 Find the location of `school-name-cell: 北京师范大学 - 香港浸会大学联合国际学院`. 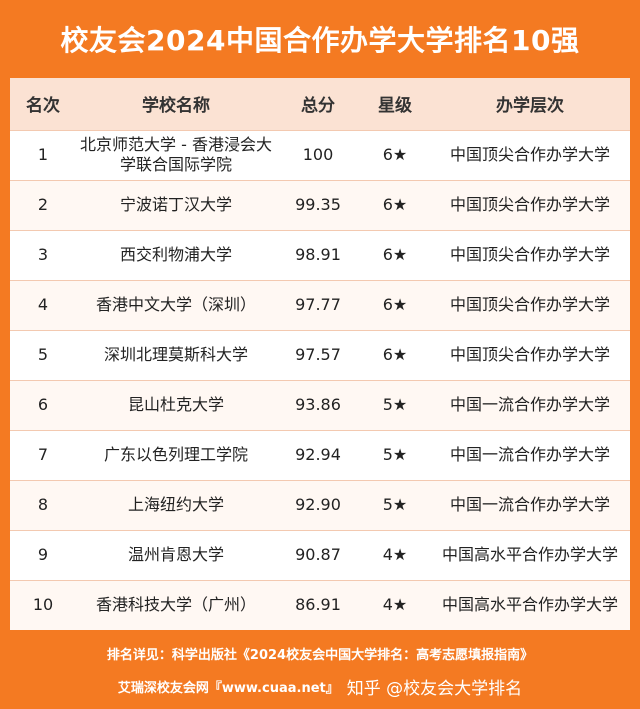

school-name-cell: 北京师范大学 - 香港浸会大学联合国际学院 is located at coordinates (176, 154).